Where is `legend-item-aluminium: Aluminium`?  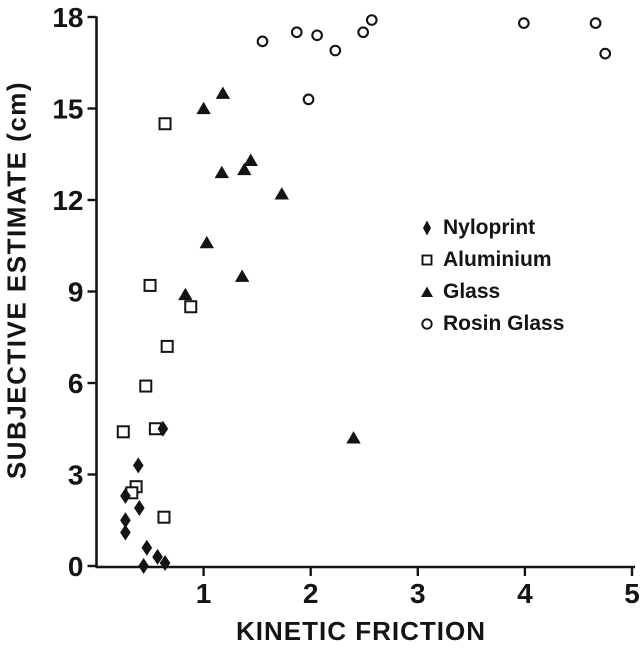
legend-item-aluminium: Aluminium is located at coordinates (490, 260).